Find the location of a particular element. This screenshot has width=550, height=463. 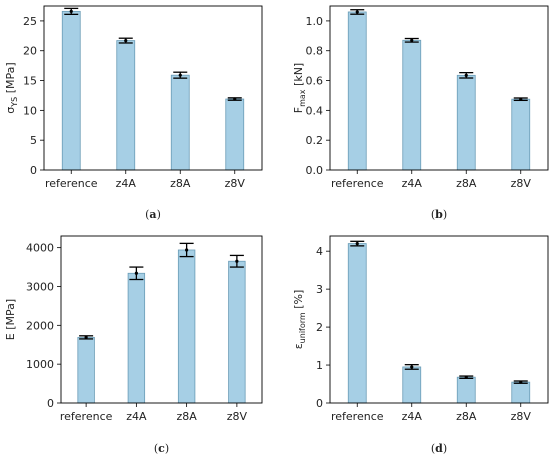

y-tick-label: 15 is located at coordinates (30, 81).